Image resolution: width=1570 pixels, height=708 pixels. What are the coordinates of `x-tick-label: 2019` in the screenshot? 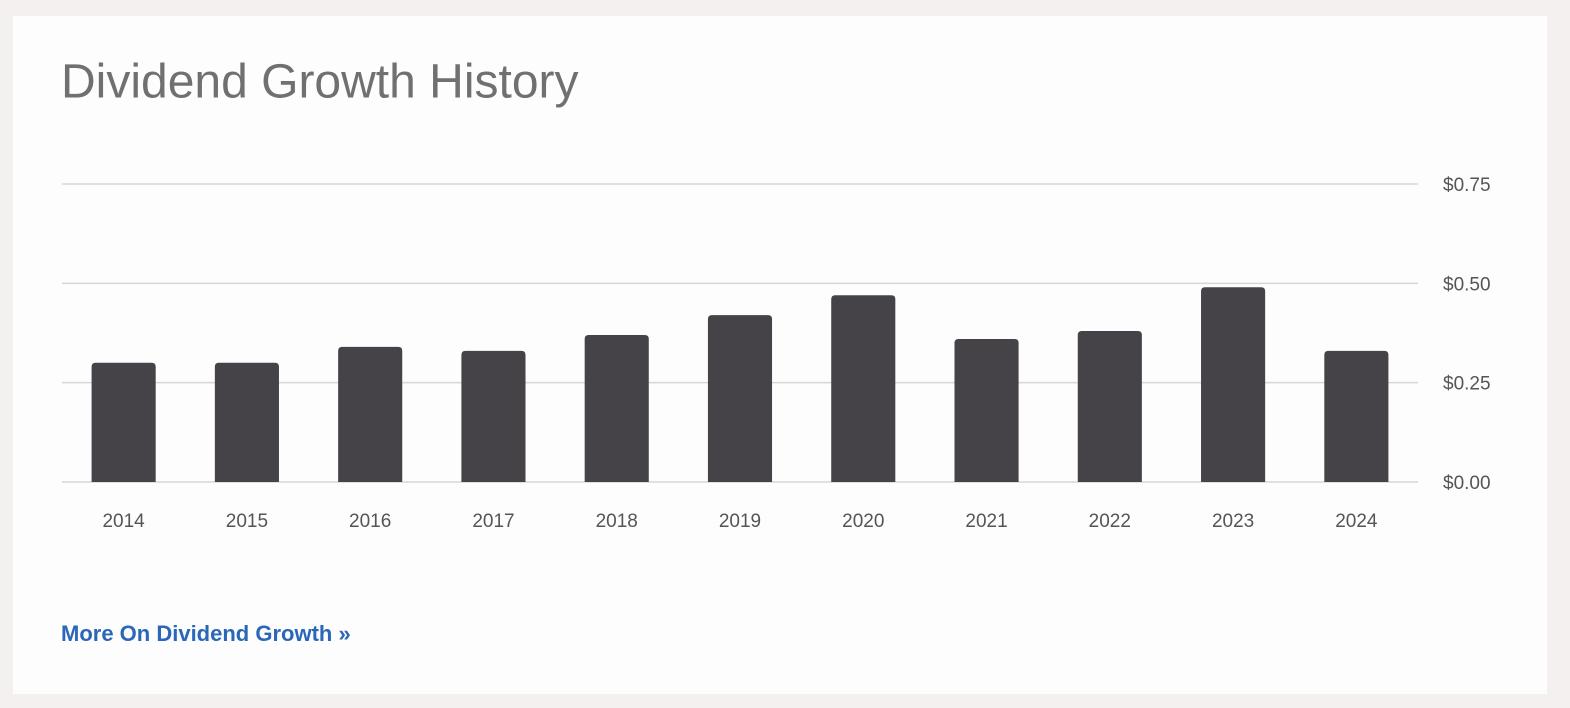 It's located at (740, 521).